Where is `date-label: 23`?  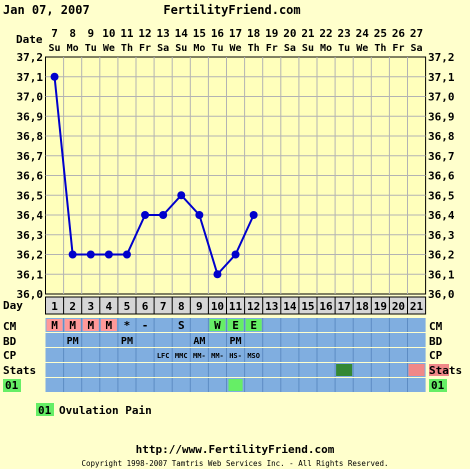 date-label: 23 is located at coordinates (344, 33).